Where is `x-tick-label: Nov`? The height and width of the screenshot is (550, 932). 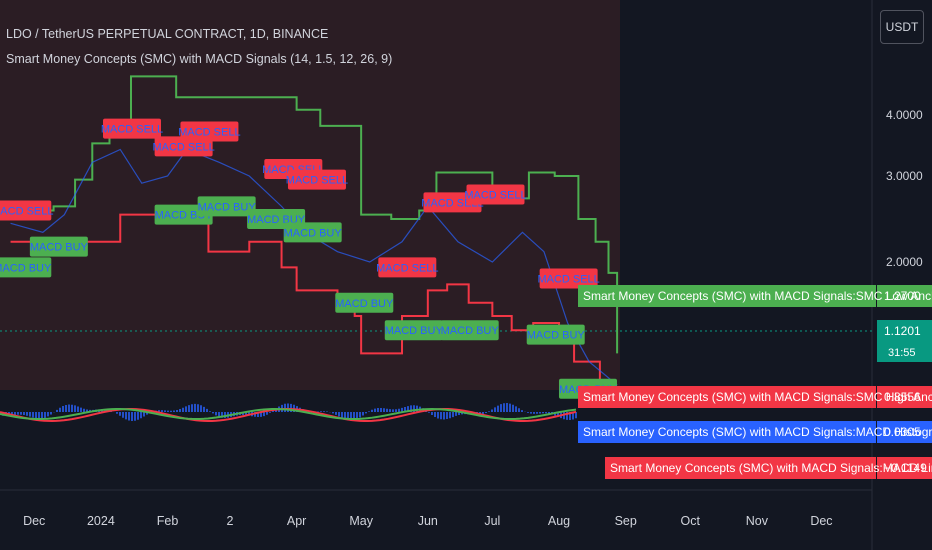 x-tick-label: Nov is located at coordinates (757, 521).